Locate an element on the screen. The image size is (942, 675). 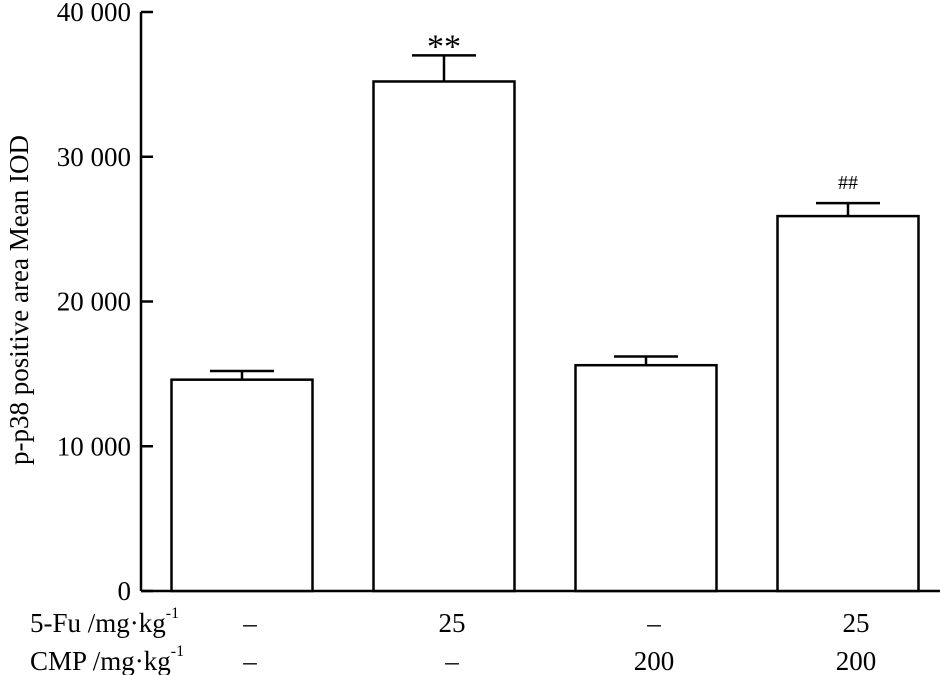
y-tick-label: 10 000 is located at coordinates (94, 446).